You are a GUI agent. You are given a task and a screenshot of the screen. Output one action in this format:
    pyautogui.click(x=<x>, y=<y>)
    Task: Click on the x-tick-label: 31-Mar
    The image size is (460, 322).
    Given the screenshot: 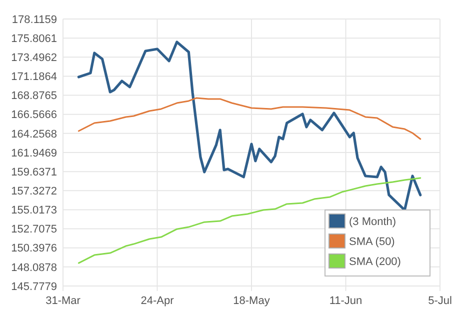 What is the action you would take?
    pyautogui.click(x=63, y=301)
    